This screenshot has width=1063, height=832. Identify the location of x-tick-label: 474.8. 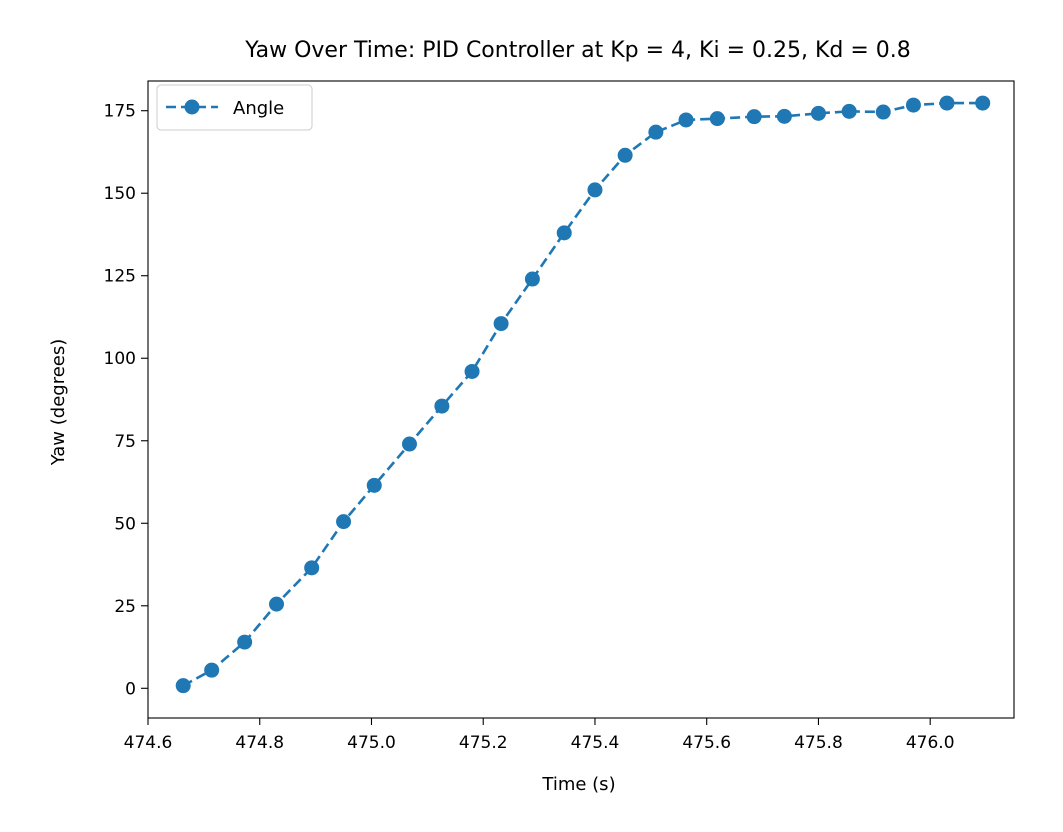
(259, 743).